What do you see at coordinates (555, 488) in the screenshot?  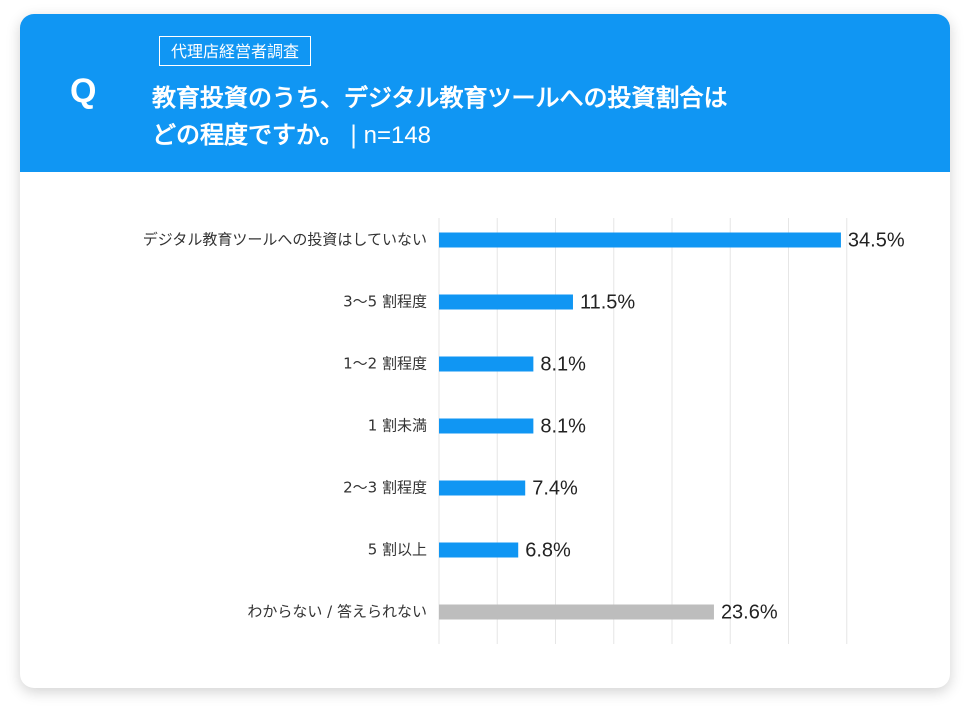 I see `value-label: 7.4%` at bounding box center [555, 488].